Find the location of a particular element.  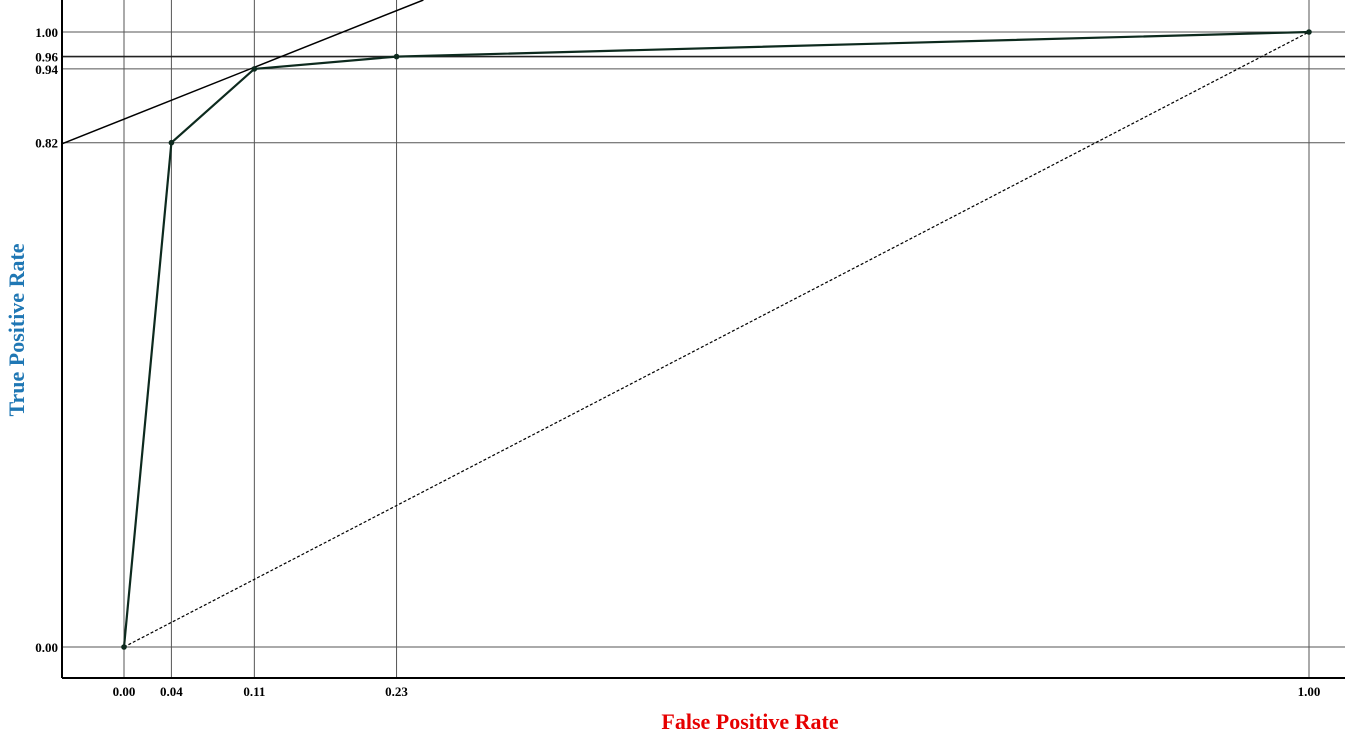

y-tick-label: 0.00 is located at coordinates (46, 647).